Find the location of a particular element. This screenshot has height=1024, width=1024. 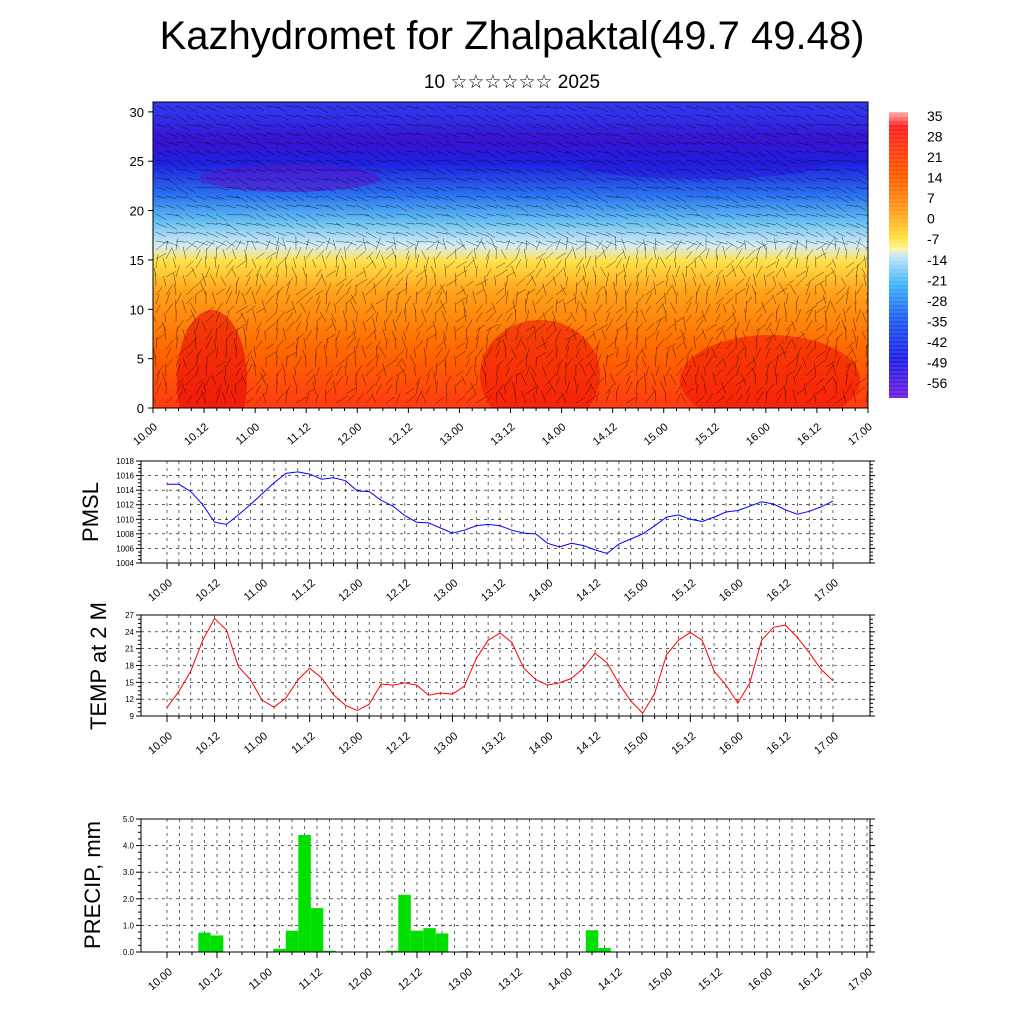

temp-x-tick-label: 13.12 is located at coordinates (493, 743).